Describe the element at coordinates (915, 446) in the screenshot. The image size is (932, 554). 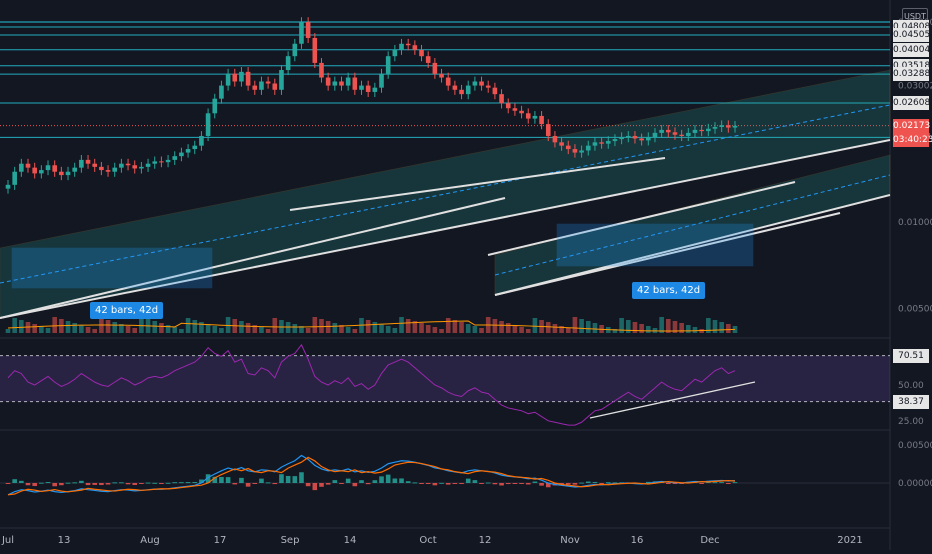
I see `macd-tick-label: 0.00500` at that location.